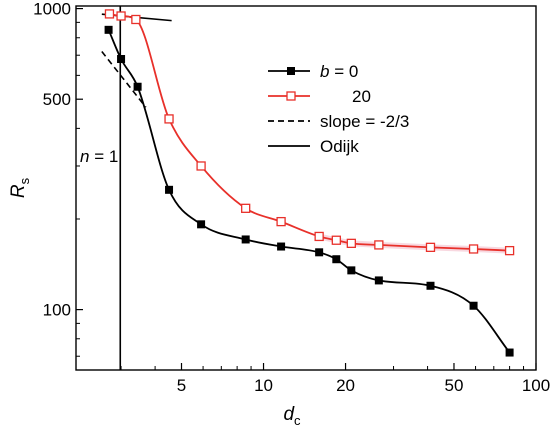  What do you see at coordinates (181, 385) in the screenshot?
I see `x-tick-label-1: 5` at bounding box center [181, 385].